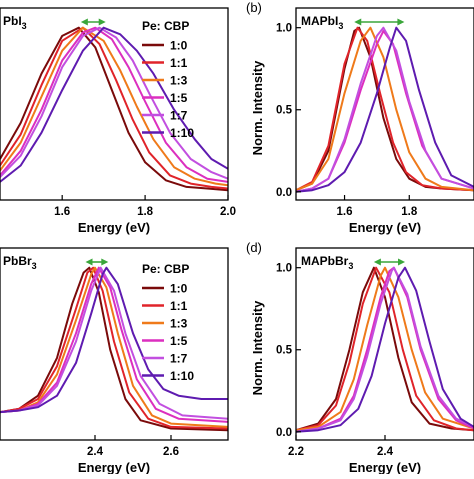  I want to click on sample-label-main: MAPbI, so click(319, 21).